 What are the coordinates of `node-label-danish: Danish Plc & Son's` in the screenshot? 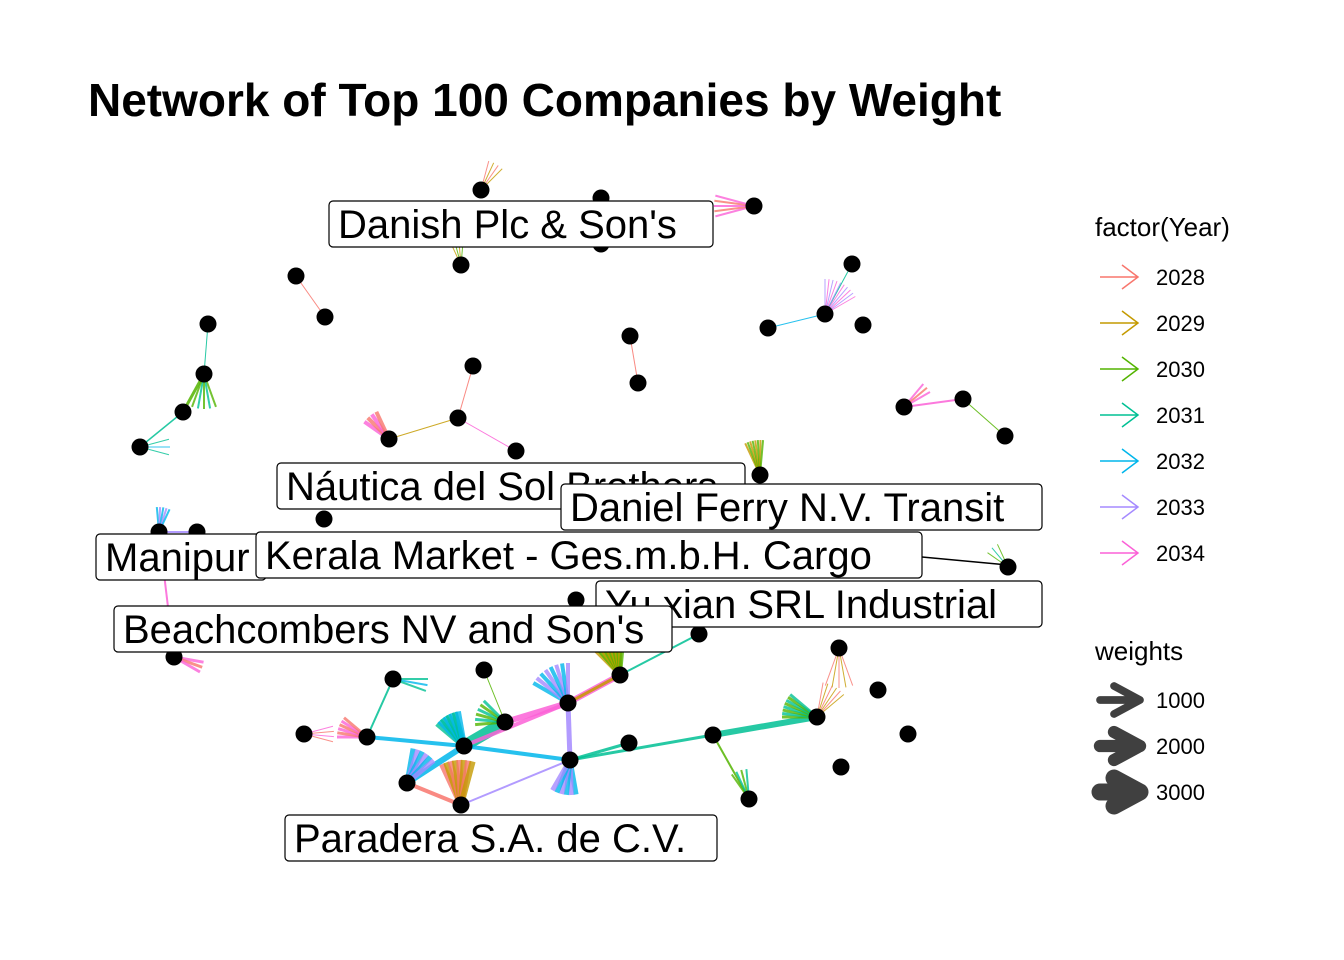 It's located at (521, 224).